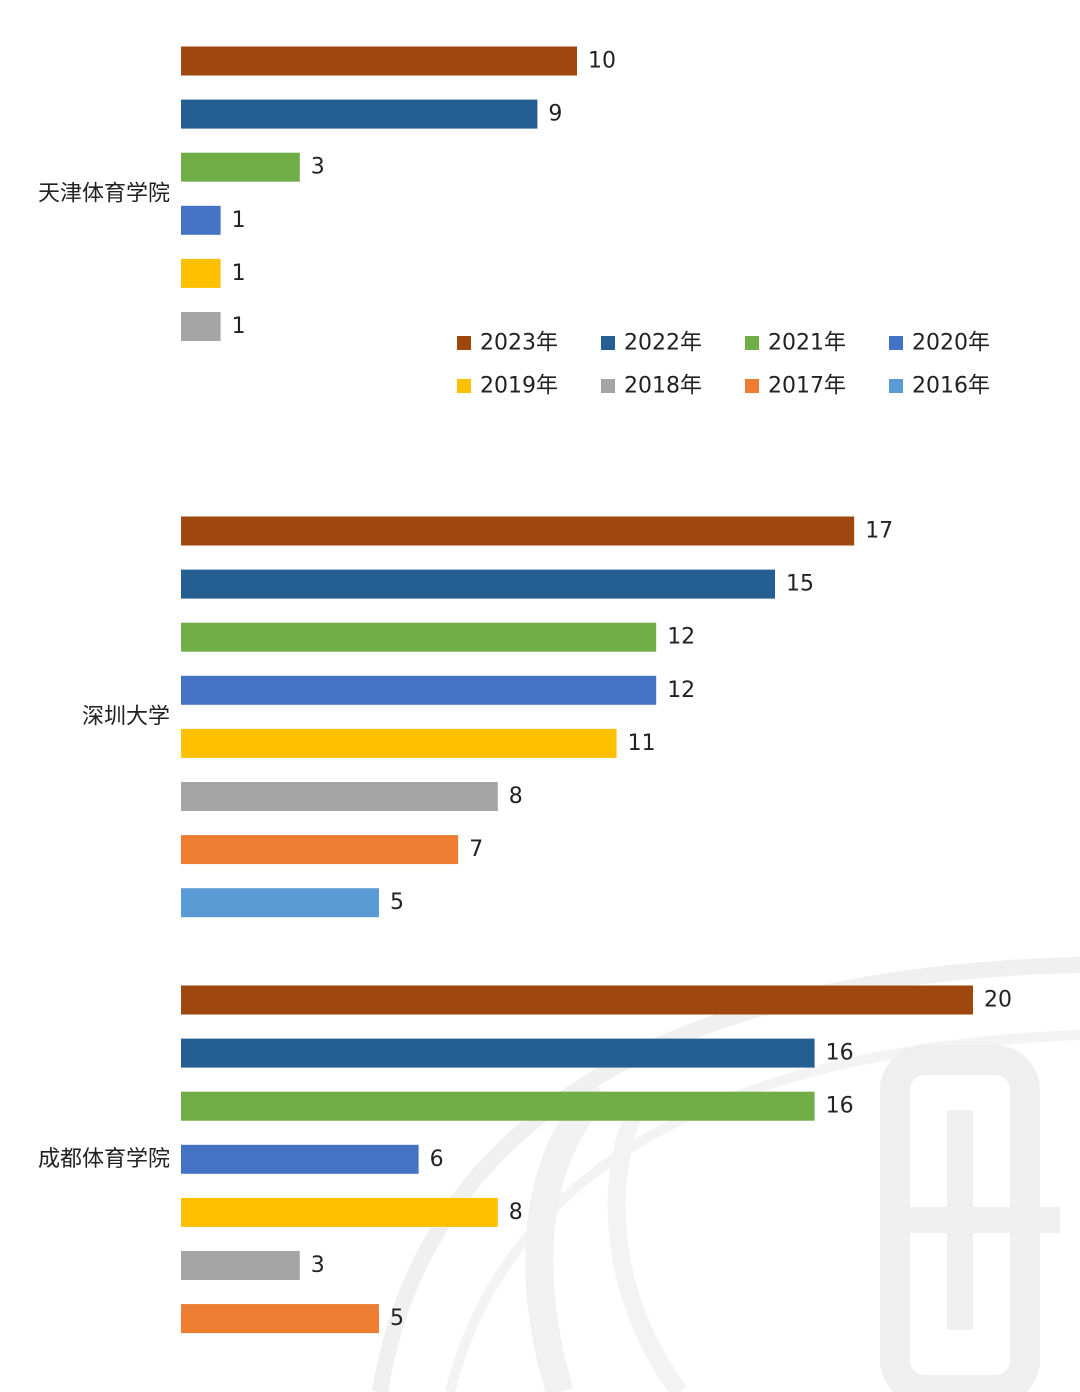 Image resolution: width=1080 pixels, height=1392 pixels. I want to click on data-label: 7, so click(476, 849).